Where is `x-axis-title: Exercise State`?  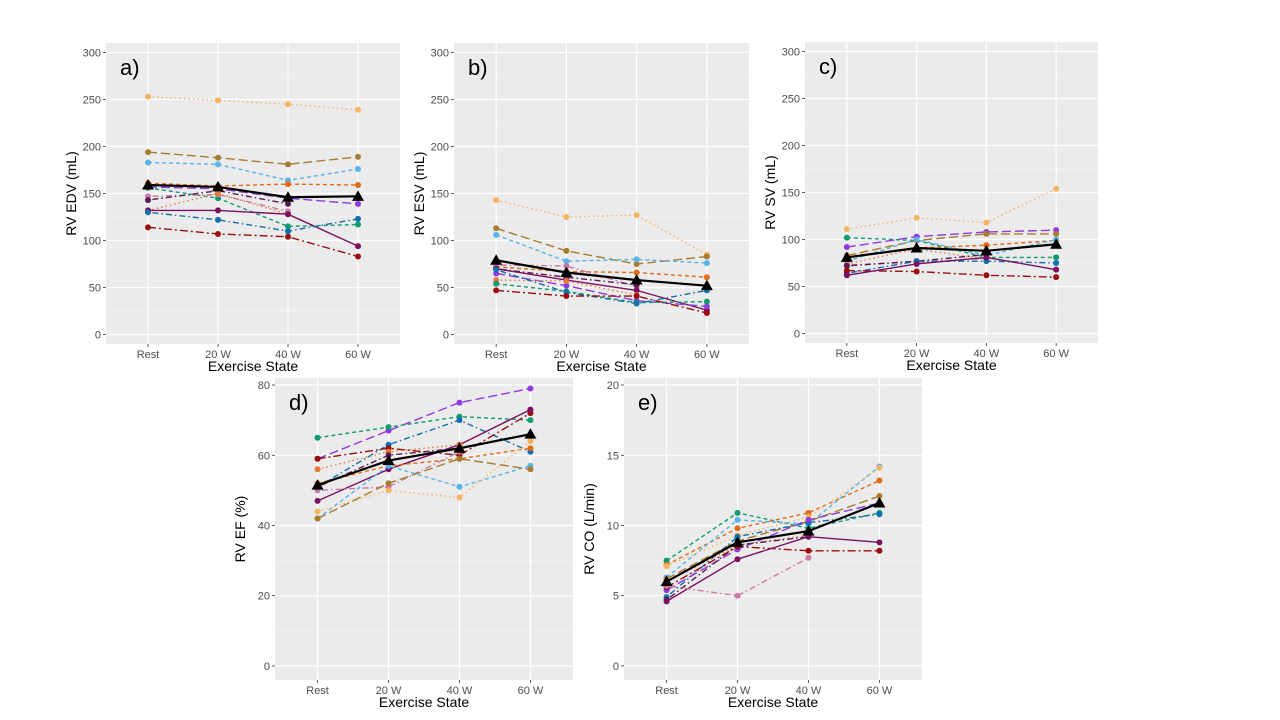 x-axis-title: Exercise State is located at coordinates (424, 702).